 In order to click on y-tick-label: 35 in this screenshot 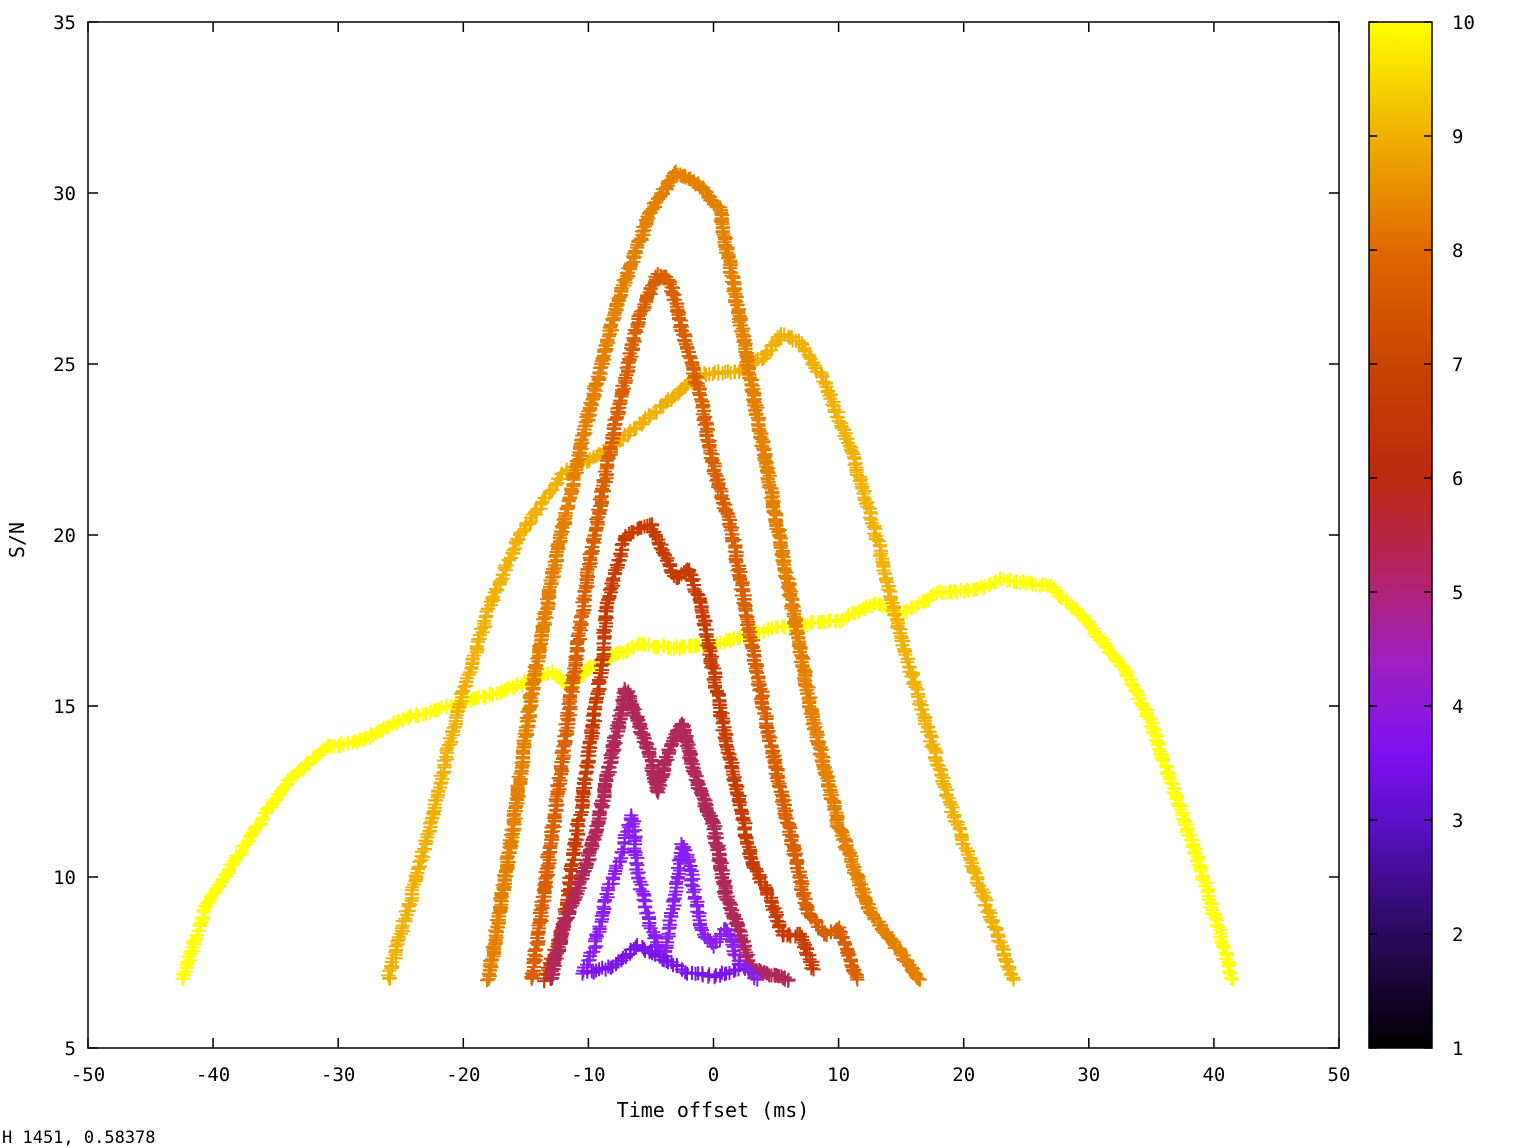, I will do `click(64, 23)`.